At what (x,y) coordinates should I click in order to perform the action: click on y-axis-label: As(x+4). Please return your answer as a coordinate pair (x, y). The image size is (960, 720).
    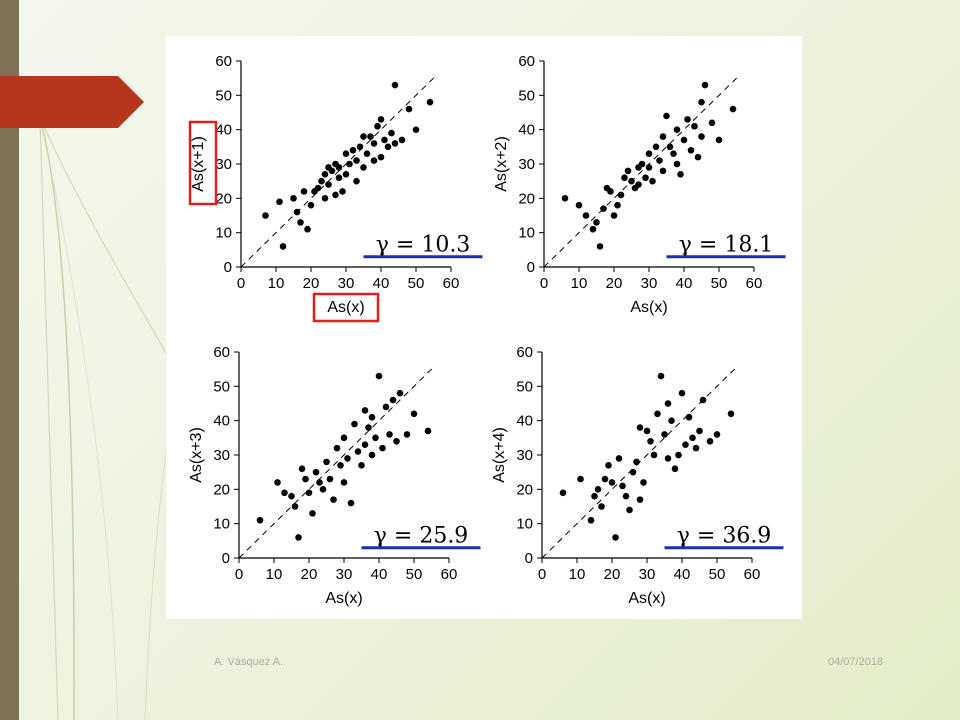
    Looking at the image, I should click on (499, 455).